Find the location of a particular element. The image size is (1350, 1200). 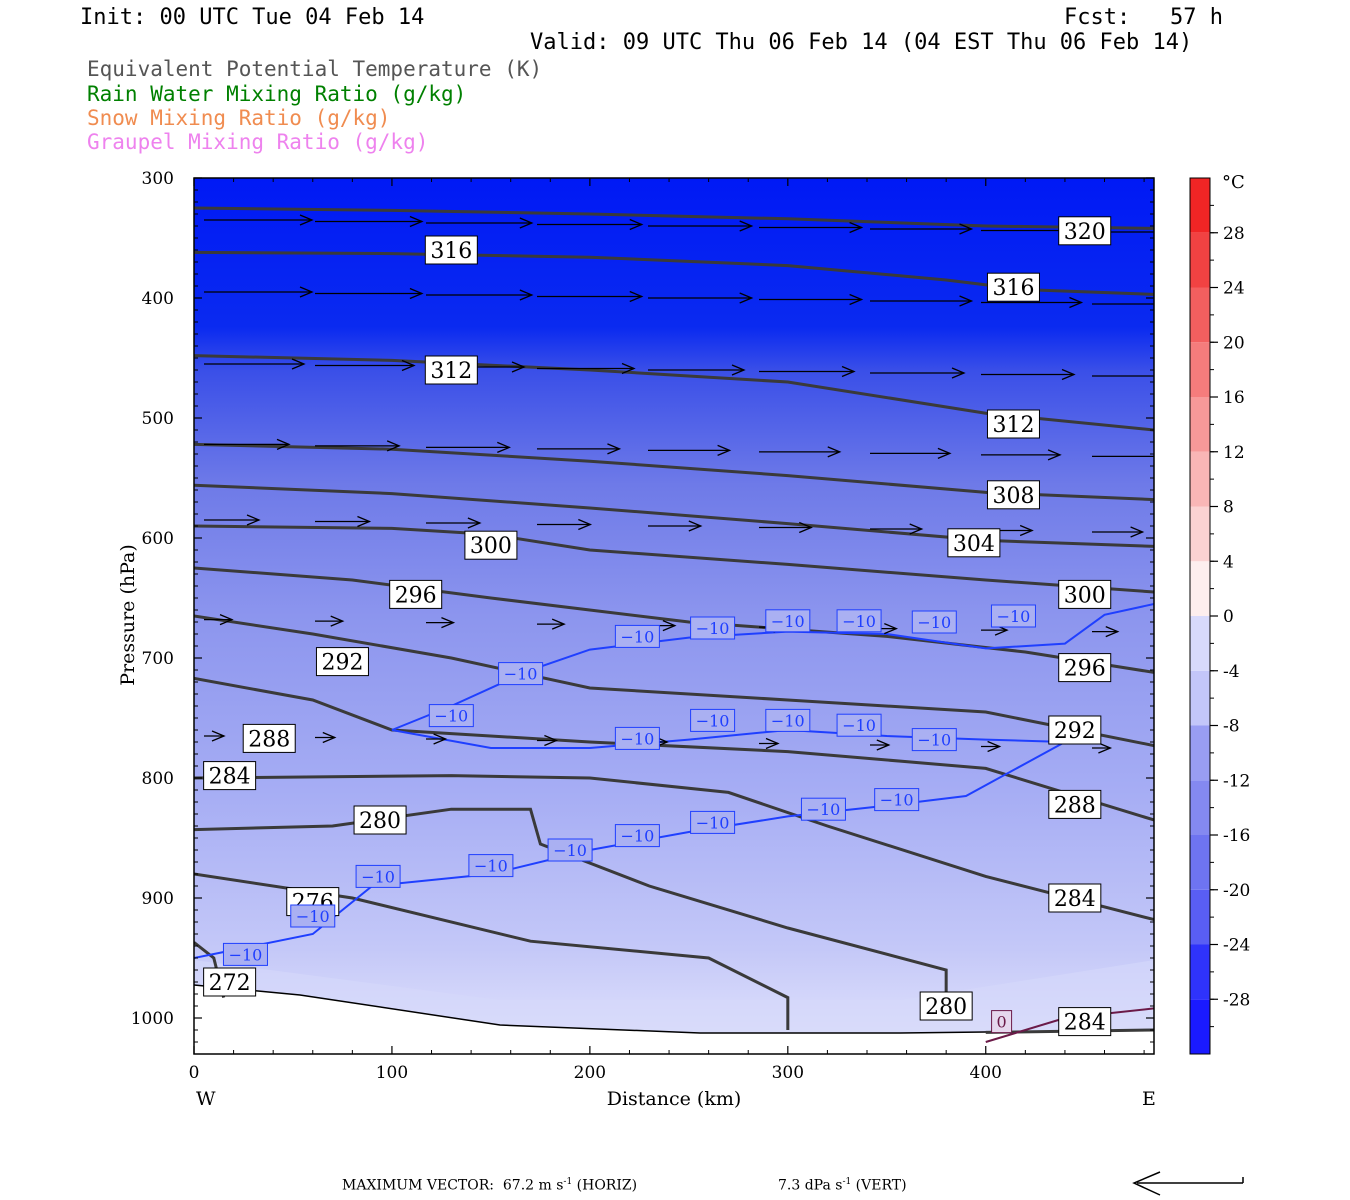

colorbar-tick-label: 16 is located at coordinates (1234, 398).